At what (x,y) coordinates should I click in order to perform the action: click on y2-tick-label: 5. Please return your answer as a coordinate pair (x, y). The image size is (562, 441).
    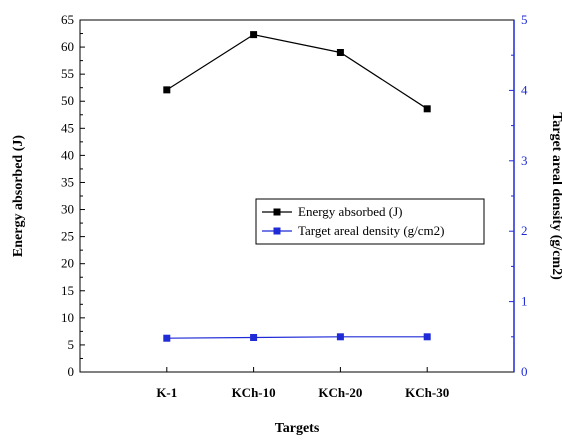
    Looking at the image, I should click on (524, 19).